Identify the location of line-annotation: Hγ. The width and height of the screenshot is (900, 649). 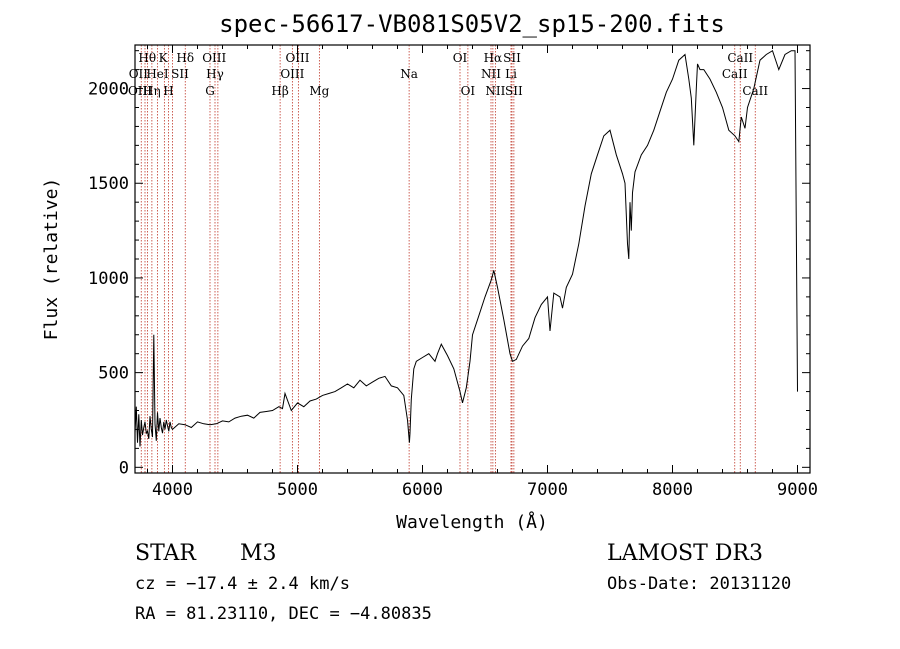
(215, 74).